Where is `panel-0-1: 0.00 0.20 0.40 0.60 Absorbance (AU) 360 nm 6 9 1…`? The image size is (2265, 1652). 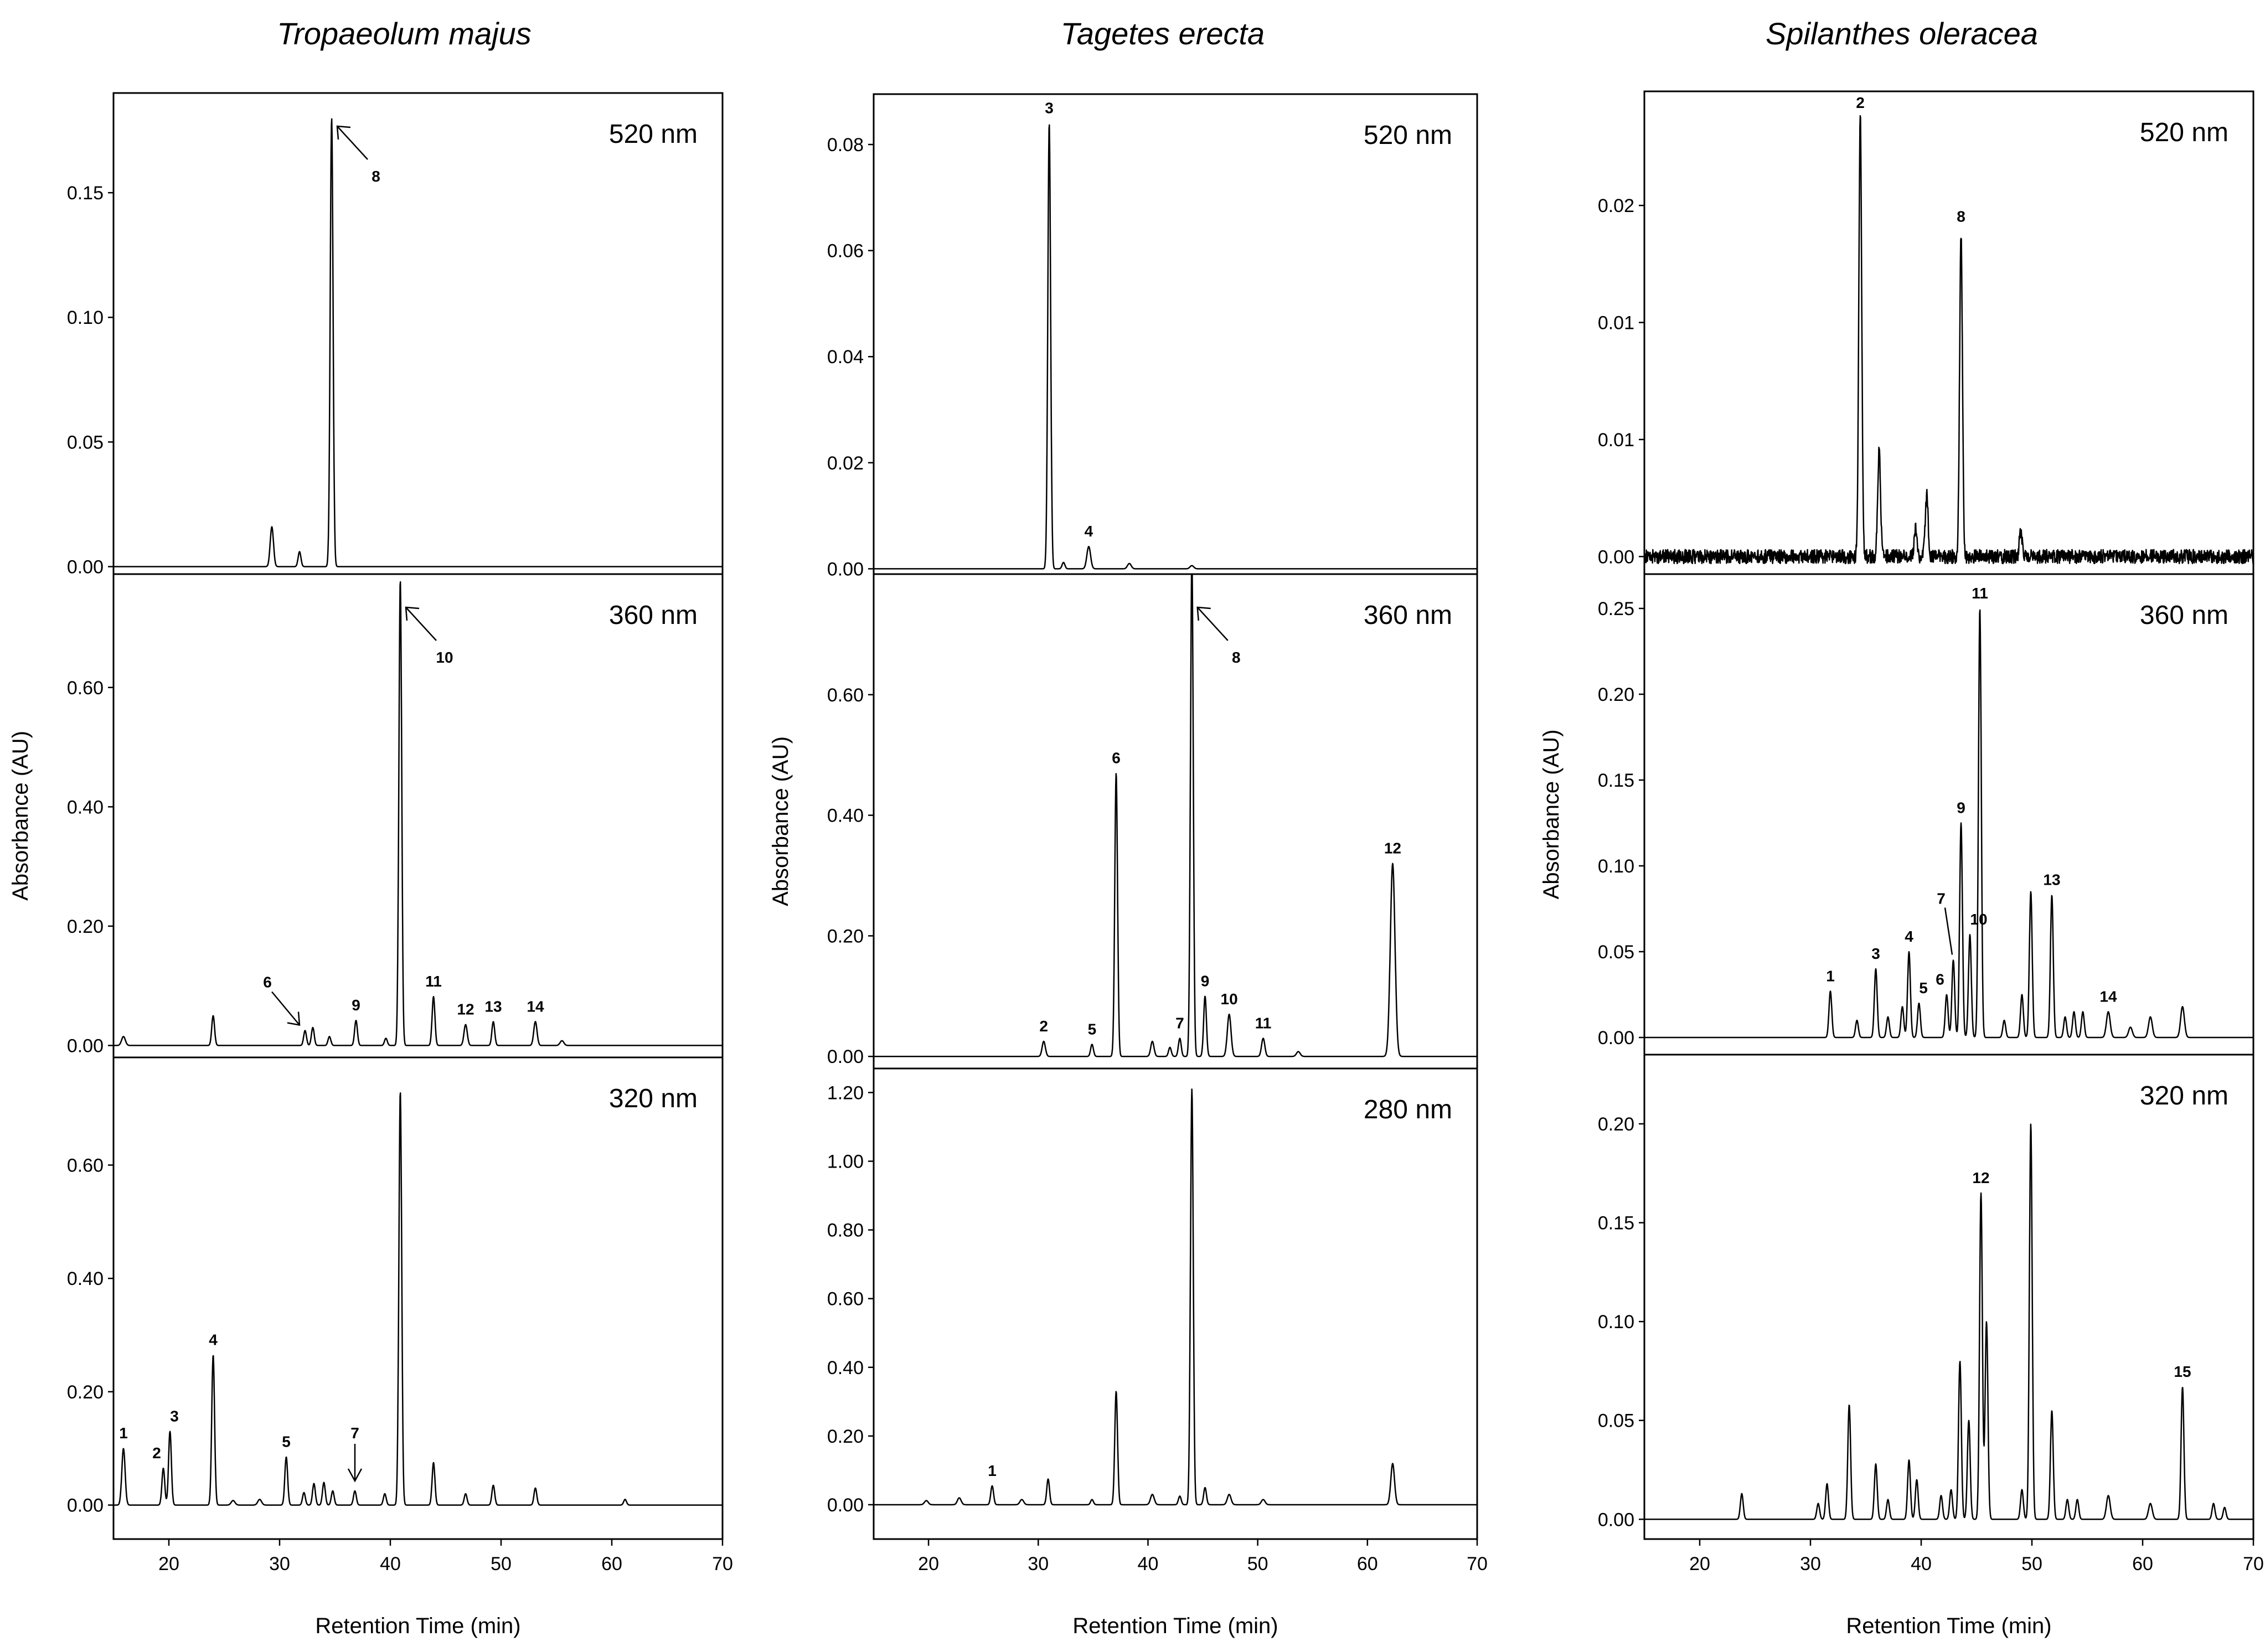
panel-0-1: 0.00 0.20 0.40 0.60 Absorbance (AU) 360 nm 6 9 1… is located at coordinates (366, 816).